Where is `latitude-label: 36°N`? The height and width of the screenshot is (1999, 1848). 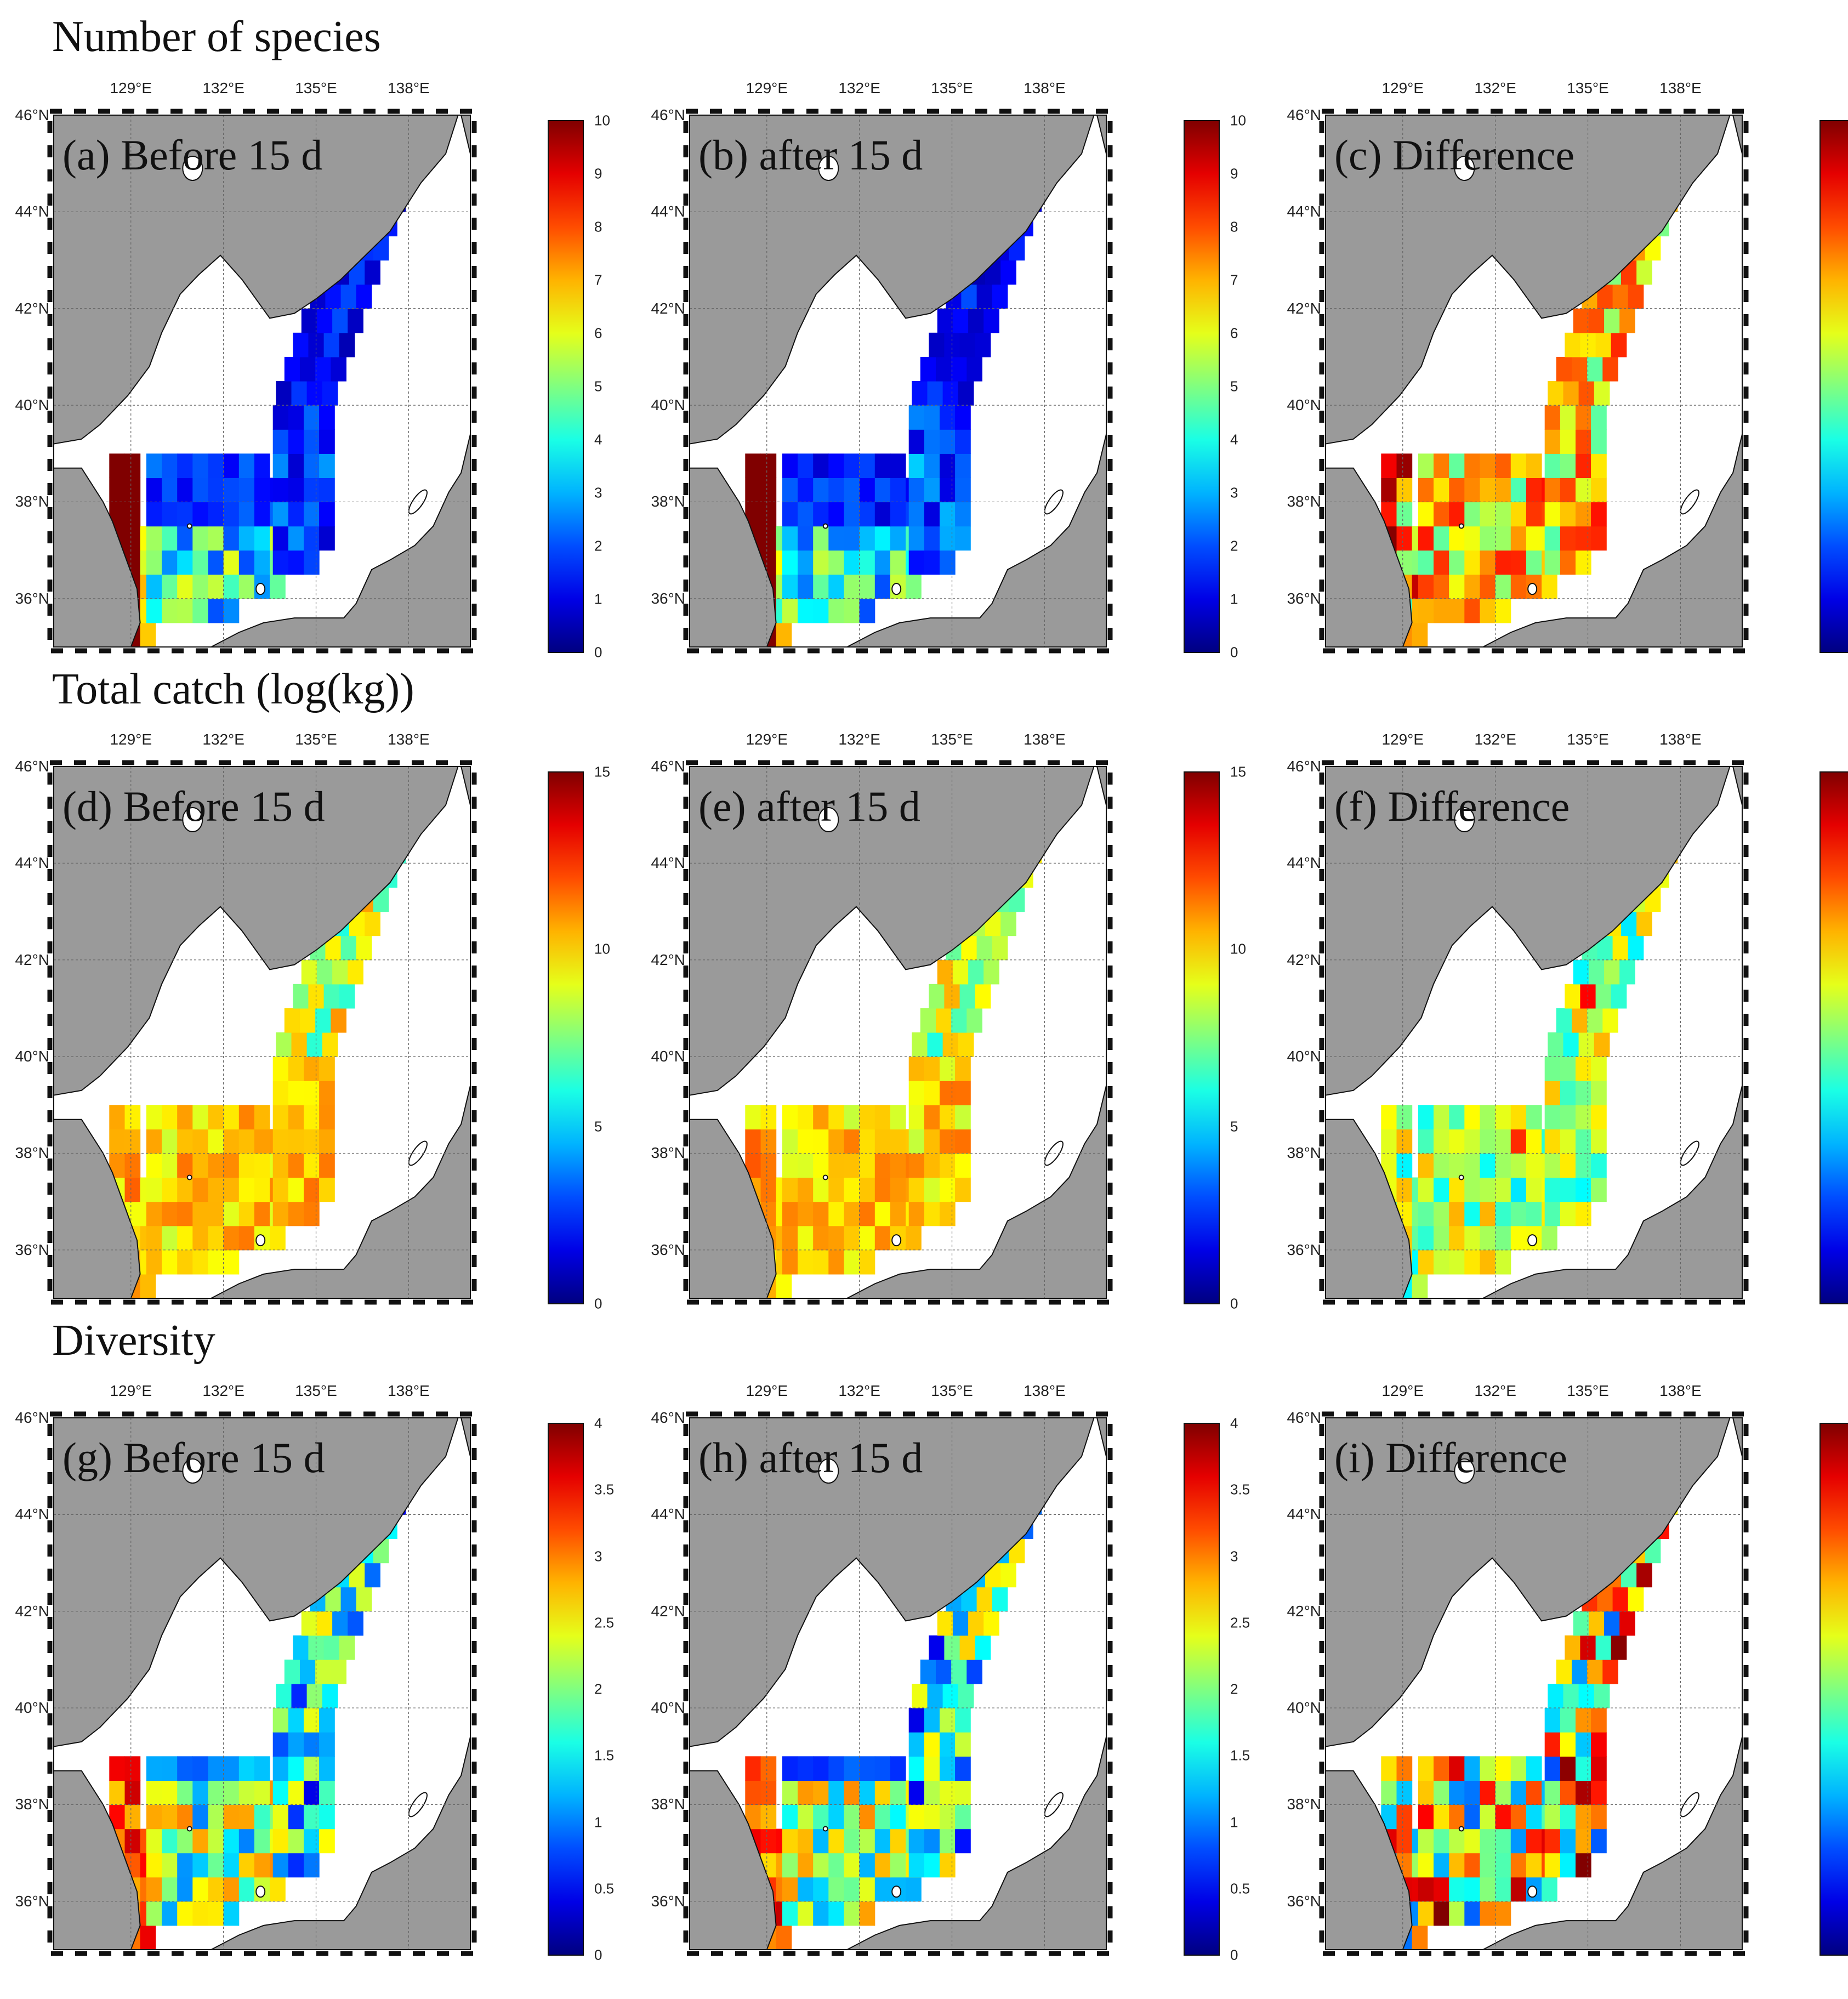 latitude-label: 36°N is located at coordinates (1304, 598).